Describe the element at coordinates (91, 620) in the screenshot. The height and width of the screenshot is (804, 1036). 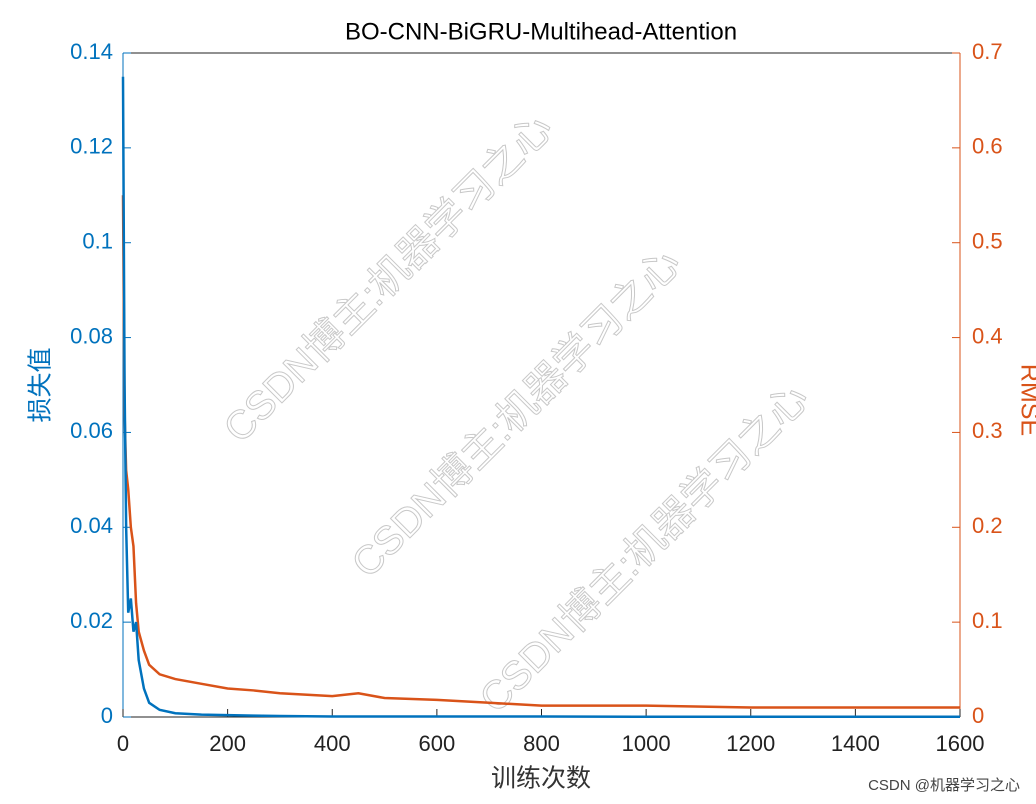
I see `y-tick-label: 0.02` at that location.